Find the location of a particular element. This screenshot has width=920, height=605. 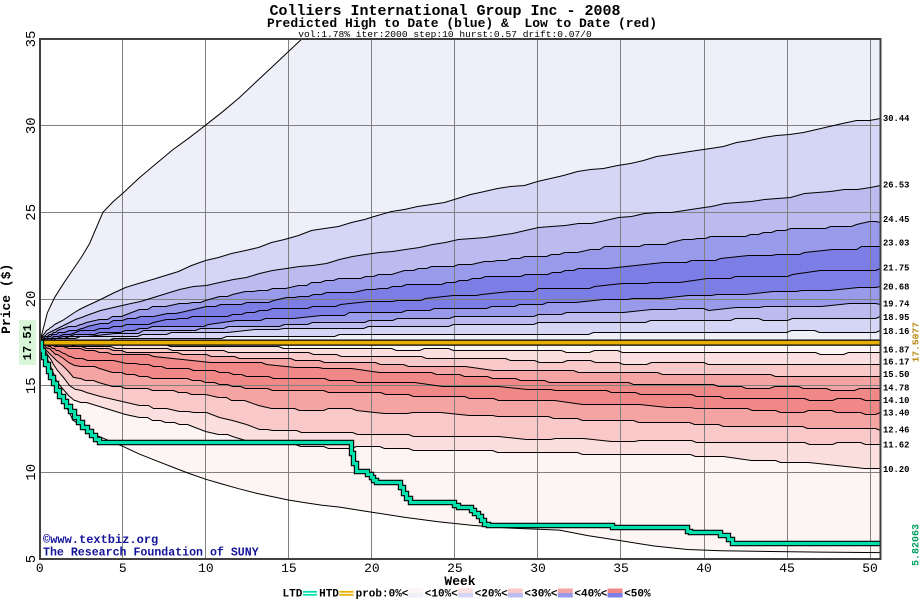

svg-text: 24.45 is located at coordinates (896, 220).